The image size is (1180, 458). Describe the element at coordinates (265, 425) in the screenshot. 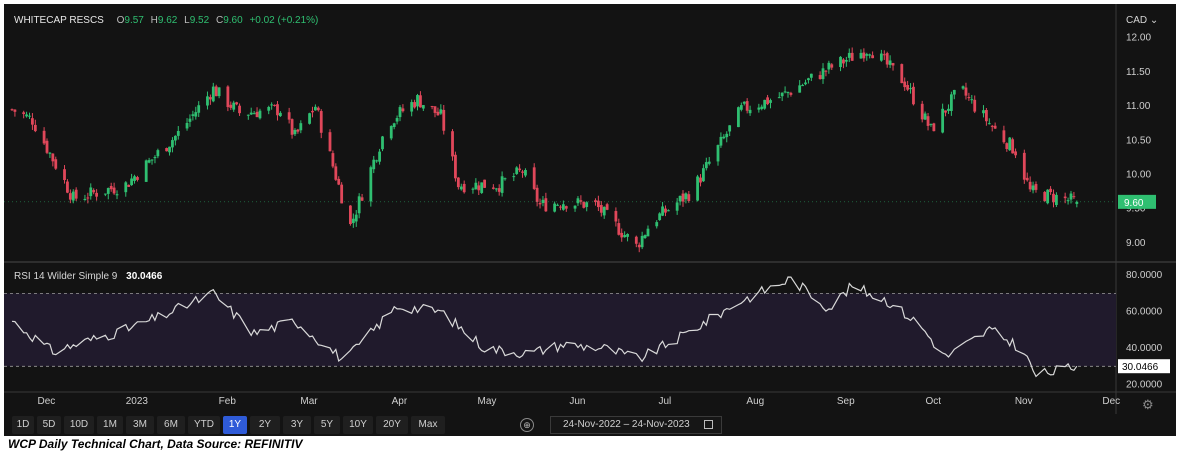

I see `range-button-2y: 2Y` at that location.